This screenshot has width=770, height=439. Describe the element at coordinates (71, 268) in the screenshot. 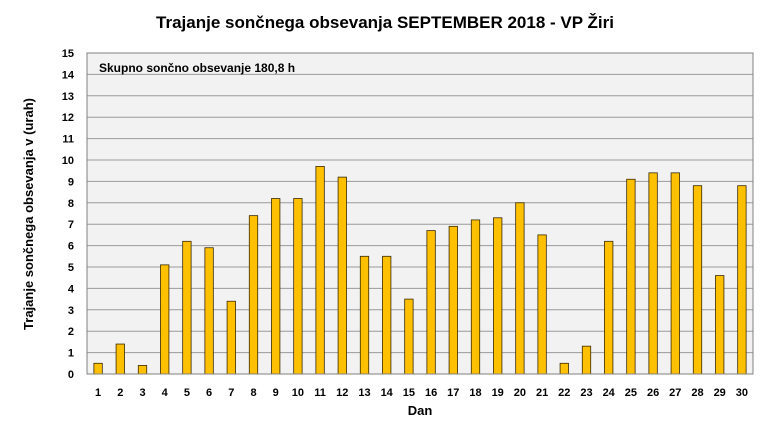

I see `y-tick-label: 5` at that location.